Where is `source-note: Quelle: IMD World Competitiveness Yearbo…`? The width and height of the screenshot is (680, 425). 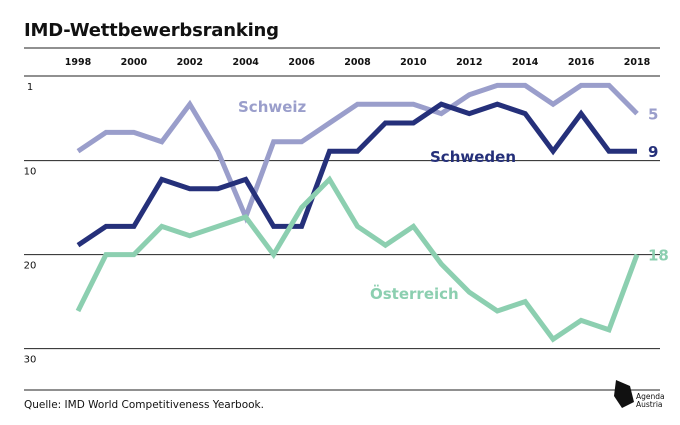 source-note: Quelle: IMD World Competitiveness Yearbo… is located at coordinates (144, 405).